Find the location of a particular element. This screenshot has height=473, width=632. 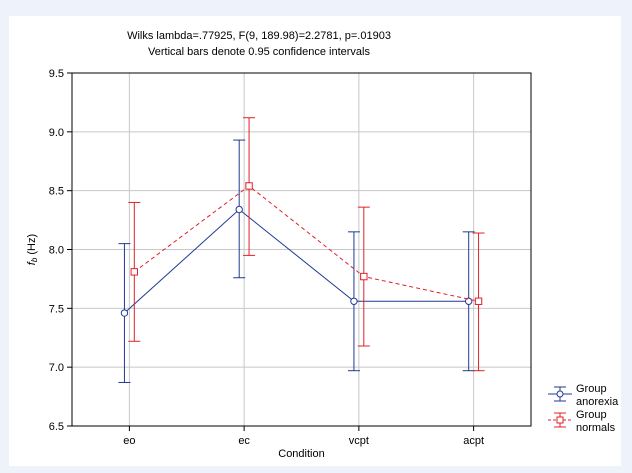

y-axis-open-paren: ( is located at coordinates (32, 254).